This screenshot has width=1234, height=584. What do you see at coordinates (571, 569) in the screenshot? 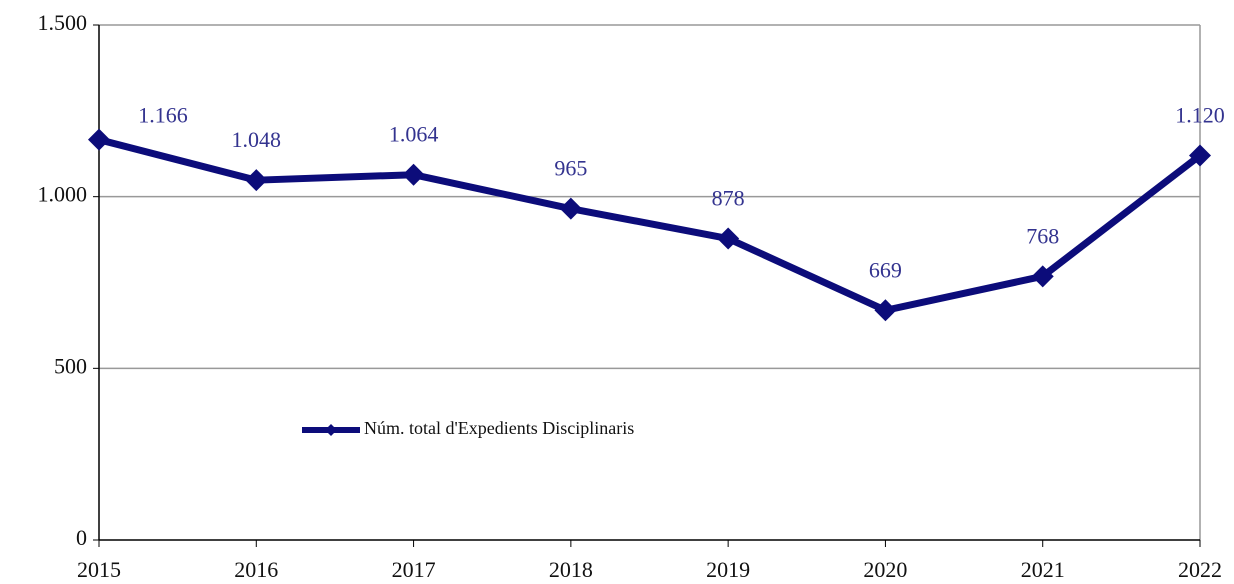
I see `x-tick-label: 2018` at bounding box center [571, 569].